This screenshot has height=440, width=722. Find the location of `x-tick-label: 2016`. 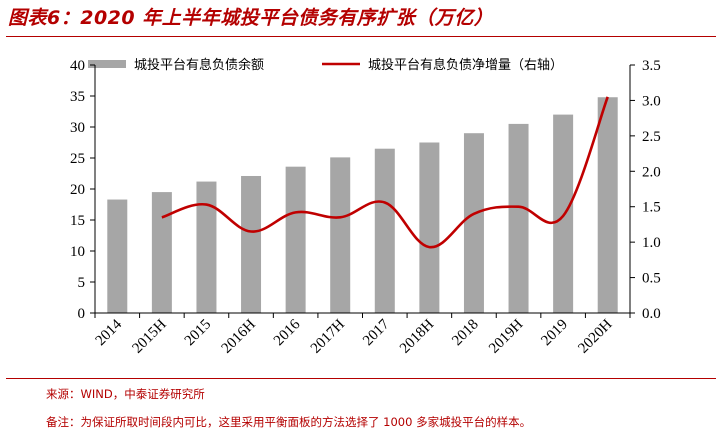

x-tick-label: 2016 is located at coordinates (287, 332).